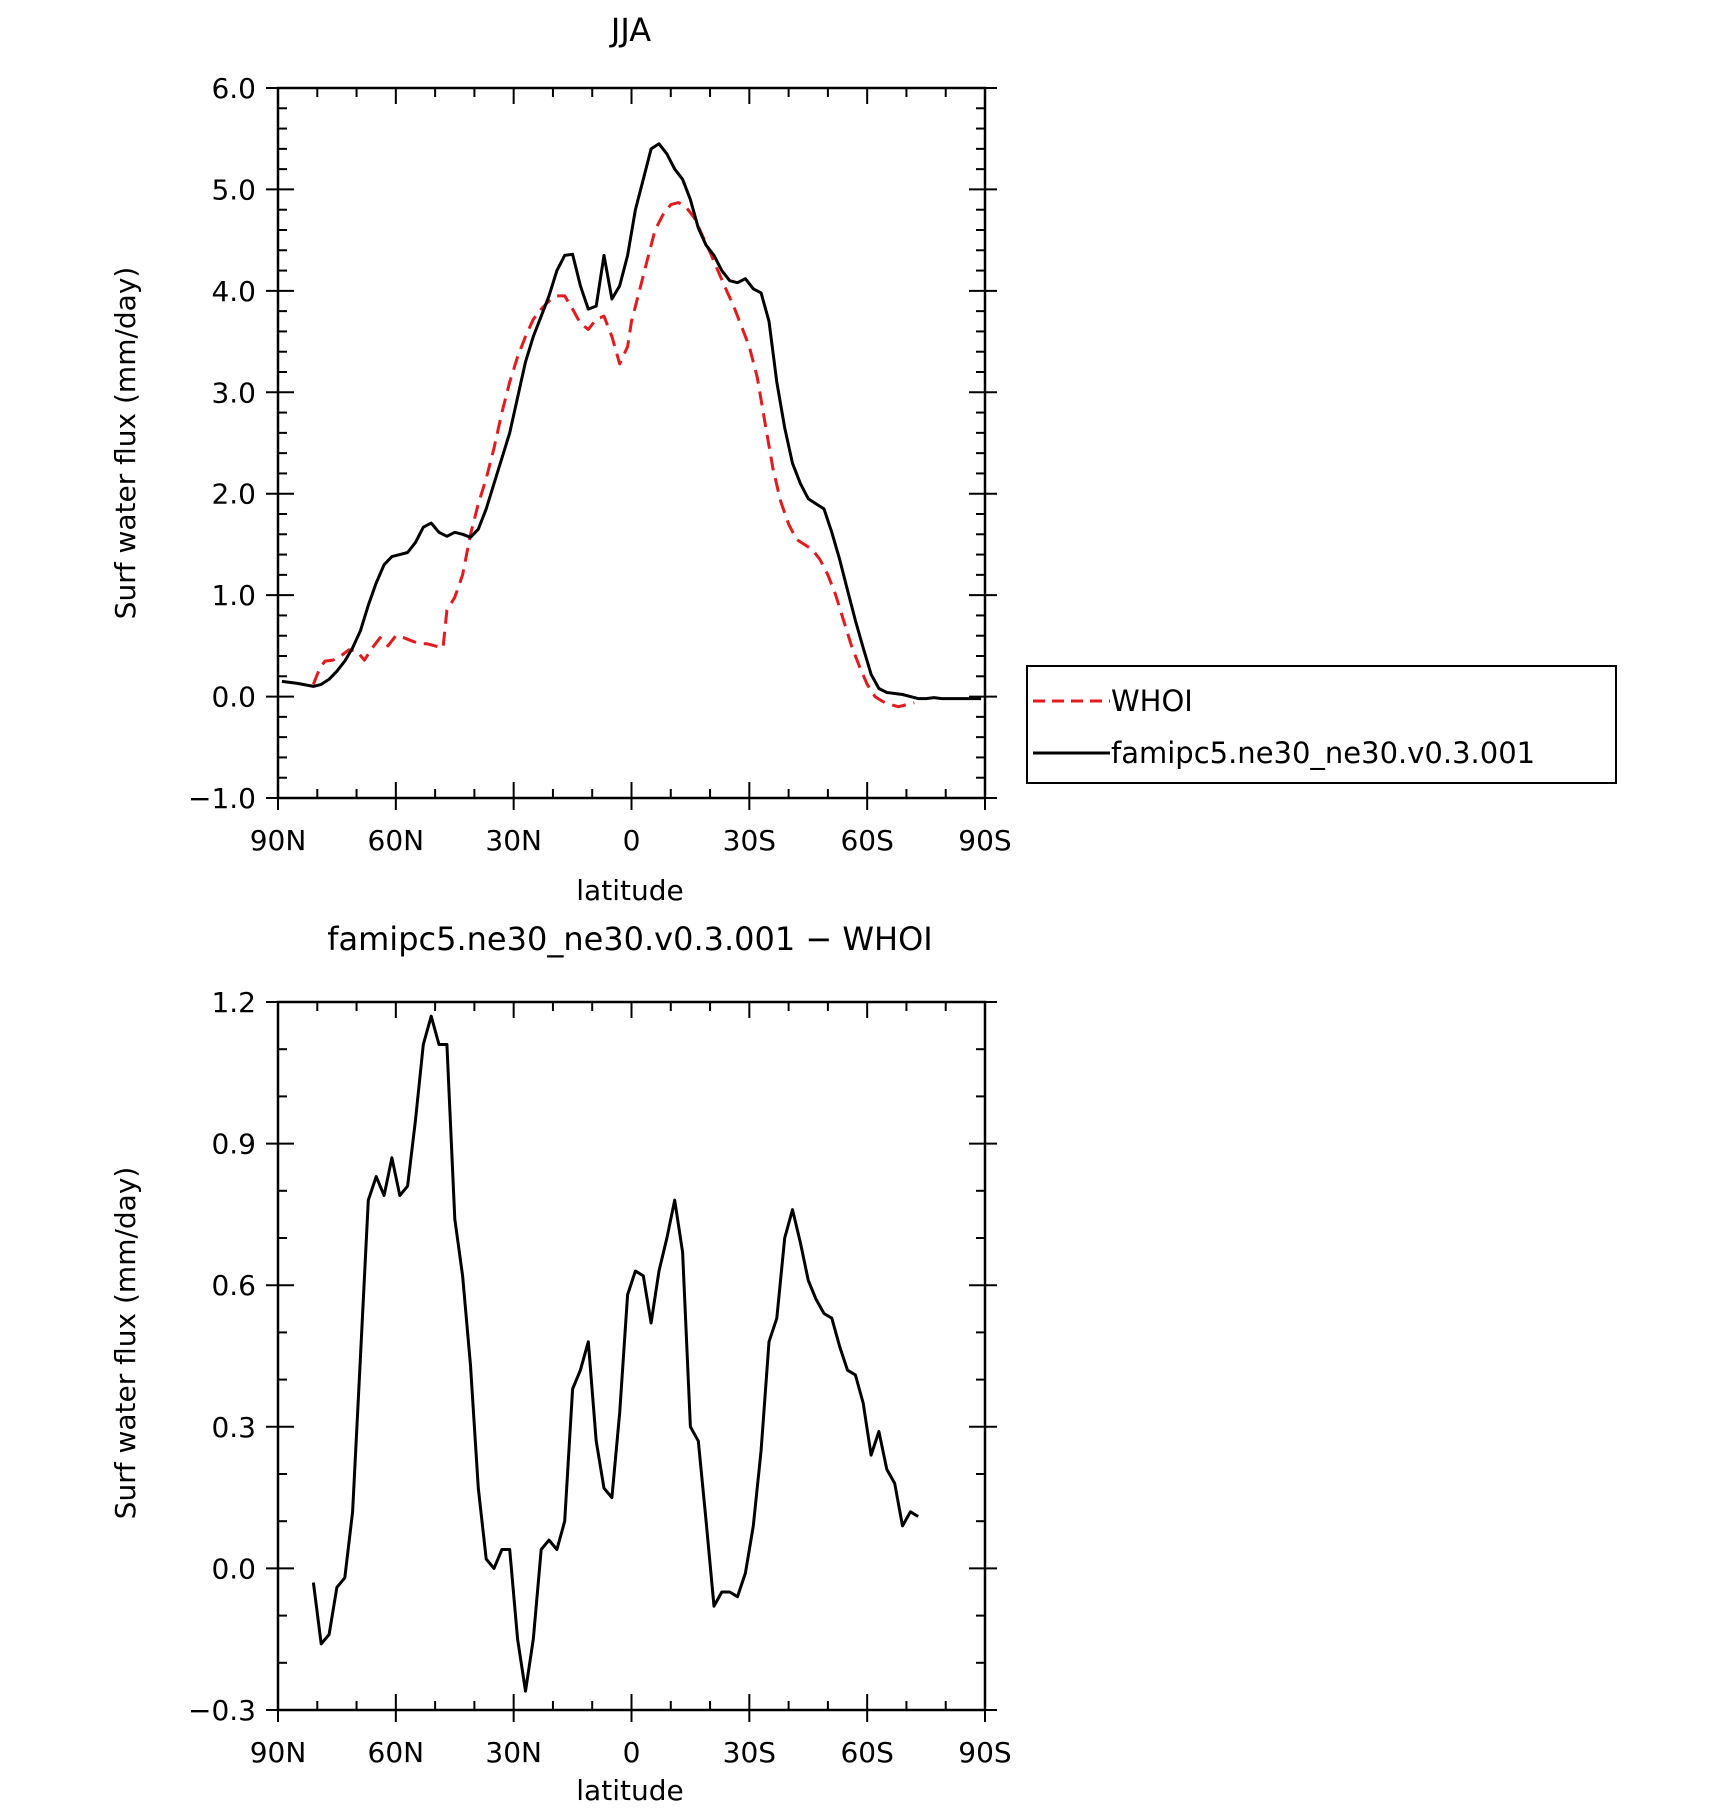 This screenshot has width=1710, height=1811. Describe the element at coordinates (1152, 701) in the screenshot. I see `legend-label-whoi: WHOI` at that location.